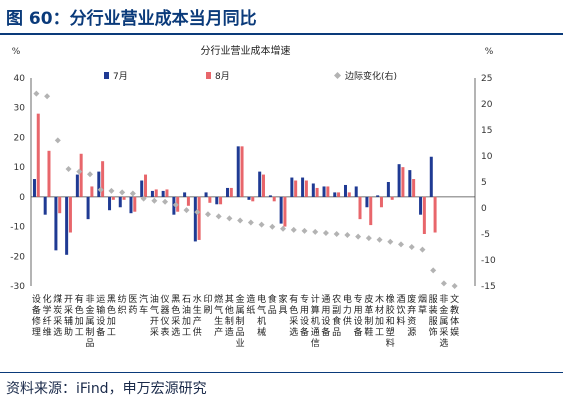 This screenshot has width=563, height=406. Describe the element at coordinates (379, 315) in the screenshot. I see `x-tick-label: 木材加工` at that location.